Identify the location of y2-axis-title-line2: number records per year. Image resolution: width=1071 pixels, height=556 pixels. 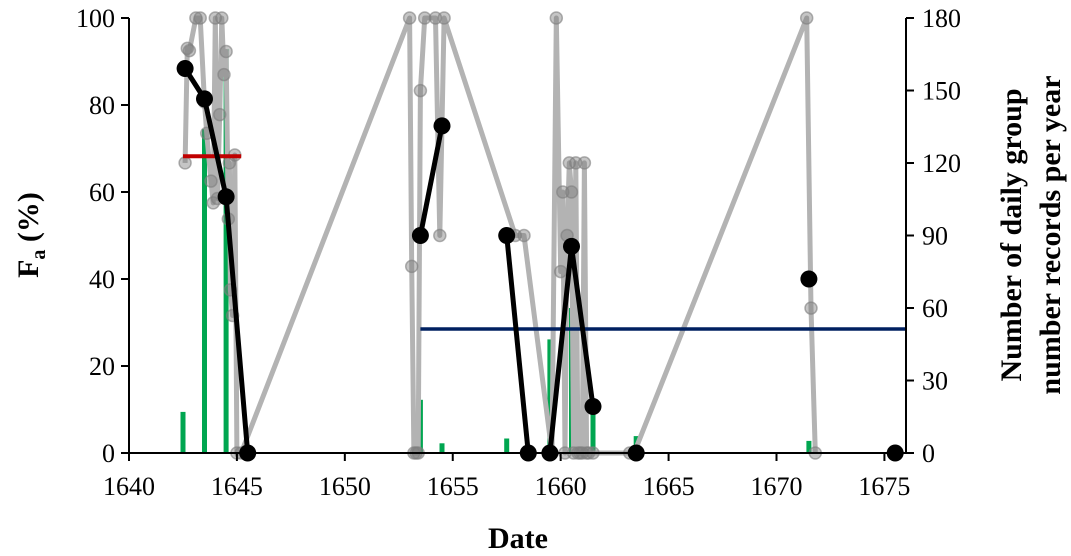
(1050, 234).